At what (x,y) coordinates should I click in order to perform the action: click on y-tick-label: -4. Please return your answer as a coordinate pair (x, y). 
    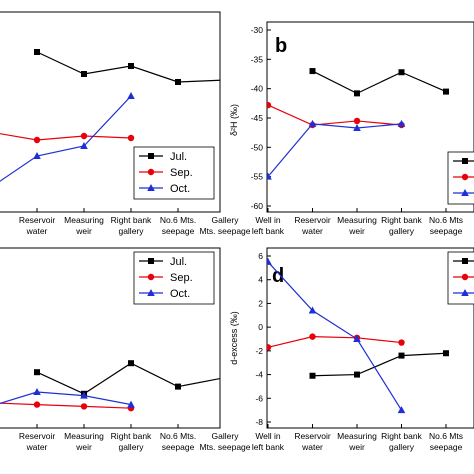
    Looking at the image, I should click on (259, 375).